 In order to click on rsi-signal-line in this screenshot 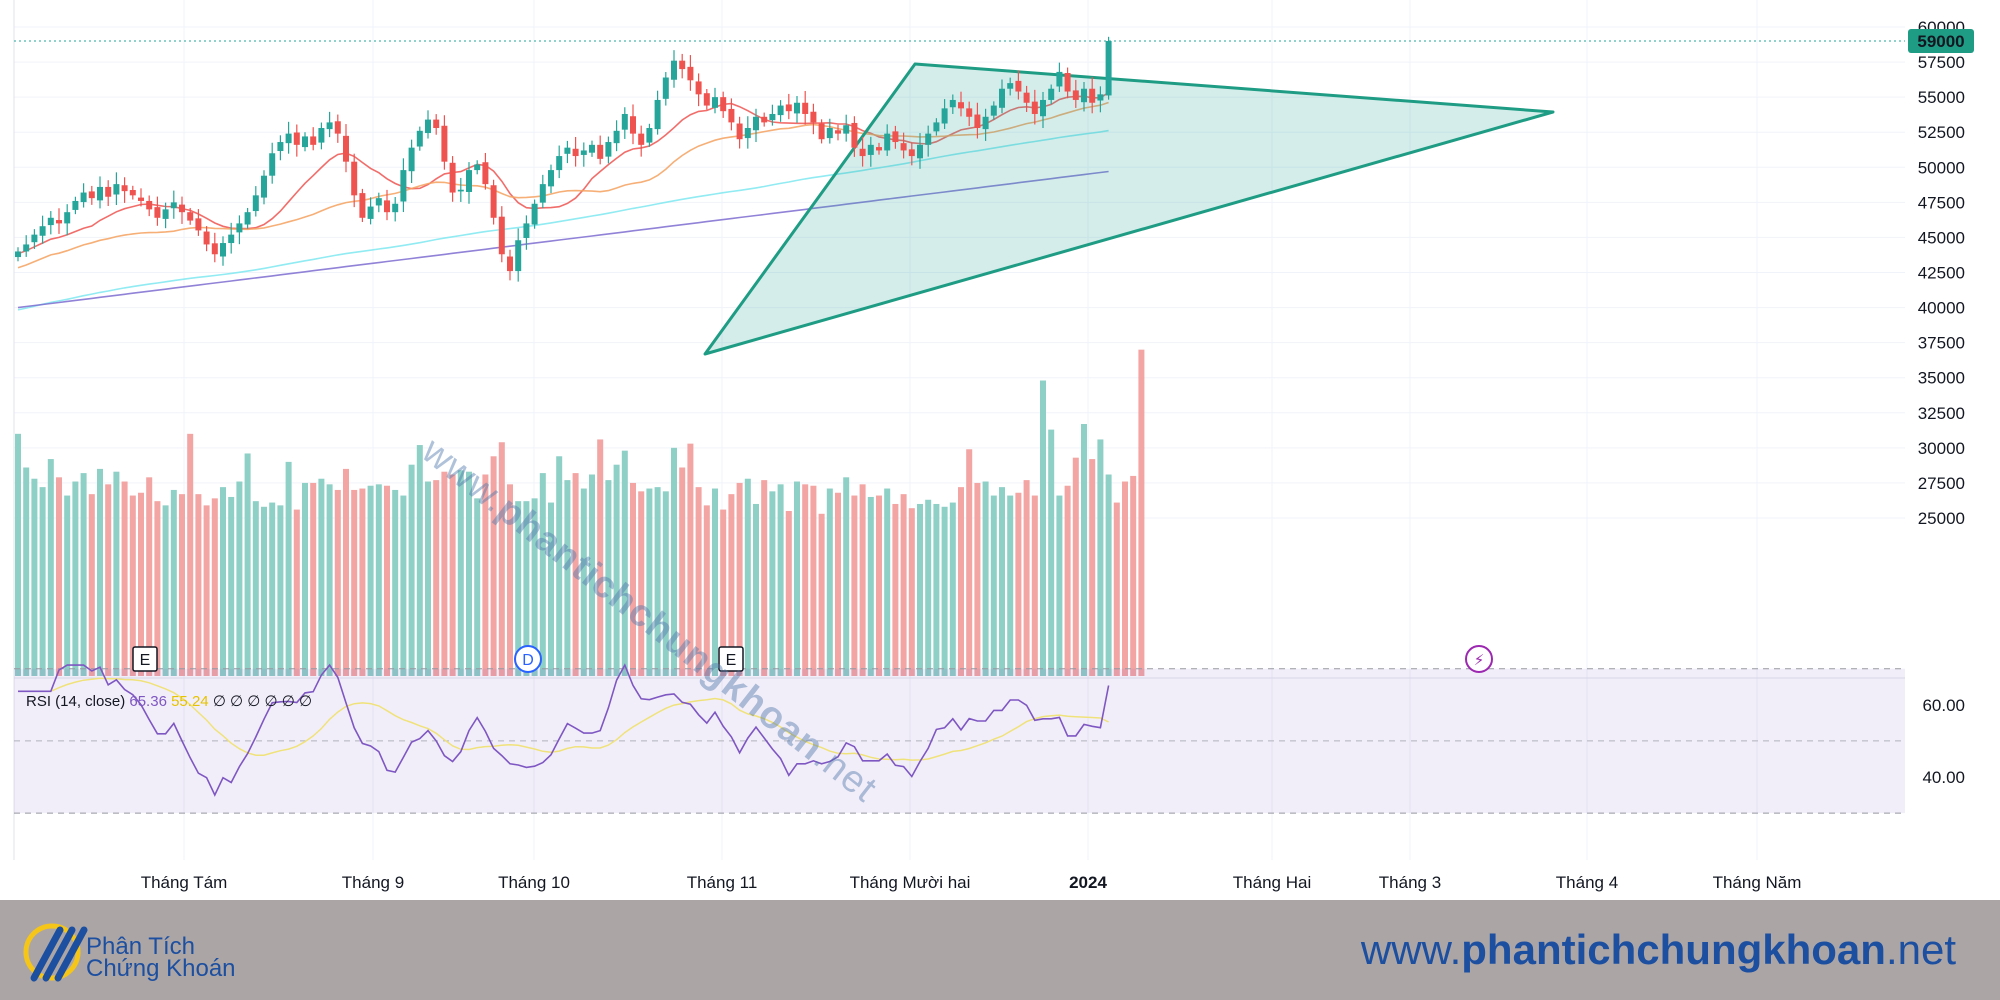, I will do `click(563, 719)`.